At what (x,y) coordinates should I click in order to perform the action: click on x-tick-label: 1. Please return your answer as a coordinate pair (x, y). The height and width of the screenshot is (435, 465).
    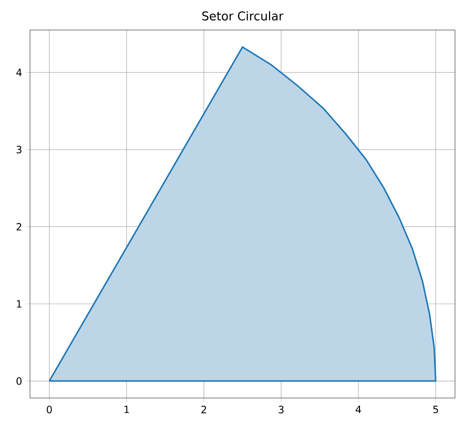
    Looking at the image, I should click on (126, 410).